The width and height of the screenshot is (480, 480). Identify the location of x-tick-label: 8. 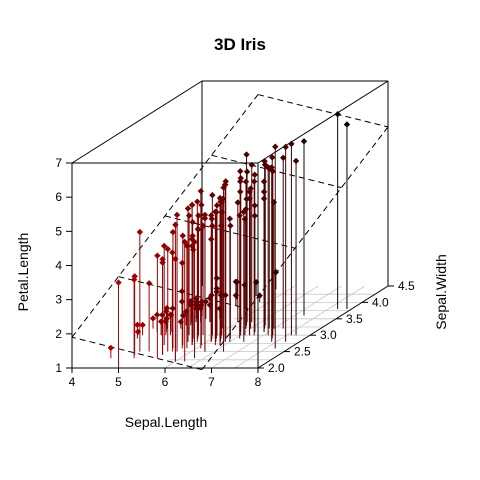
(258, 382).